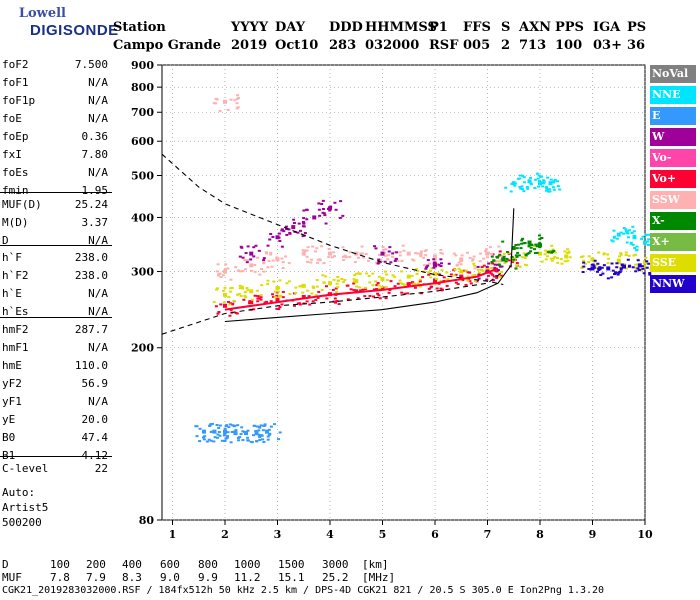 Image resolution: width=700 pixels, height=600 pixels. I want to click on param-label: foF1, so click(15, 82).